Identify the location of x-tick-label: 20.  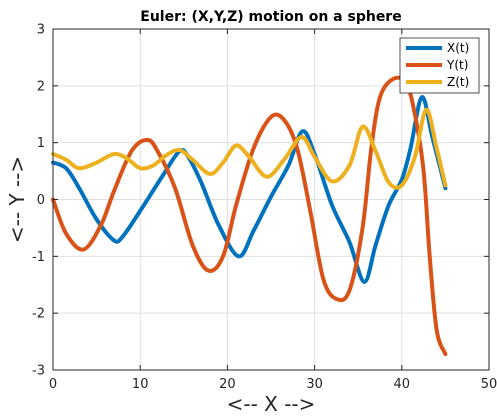
(227, 384).